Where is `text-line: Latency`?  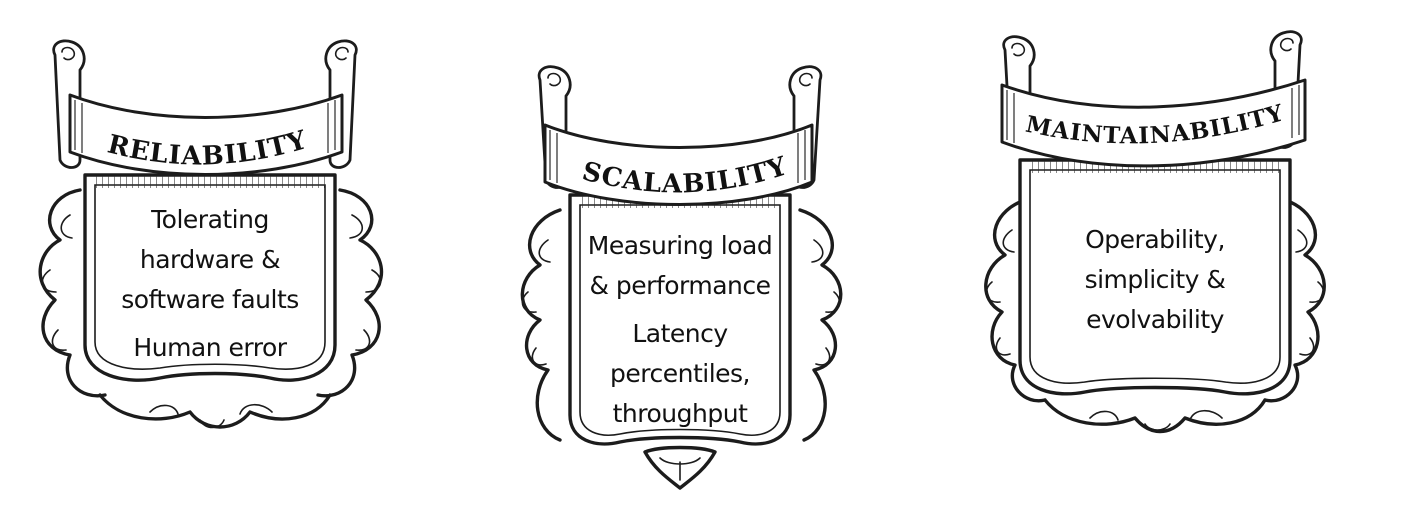
text-line: Latency is located at coordinates (680, 333).